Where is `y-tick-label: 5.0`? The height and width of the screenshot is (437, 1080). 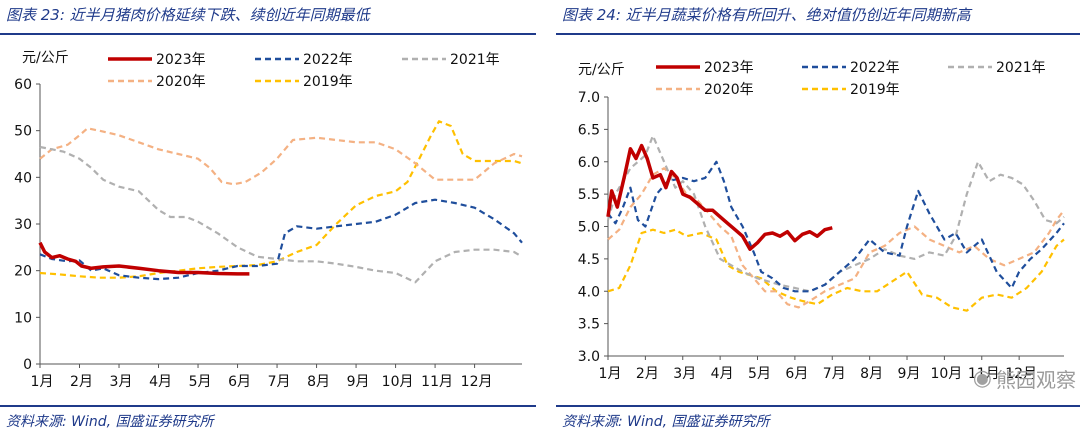
y-tick-label: 5.0 is located at coordinates (589, 228).